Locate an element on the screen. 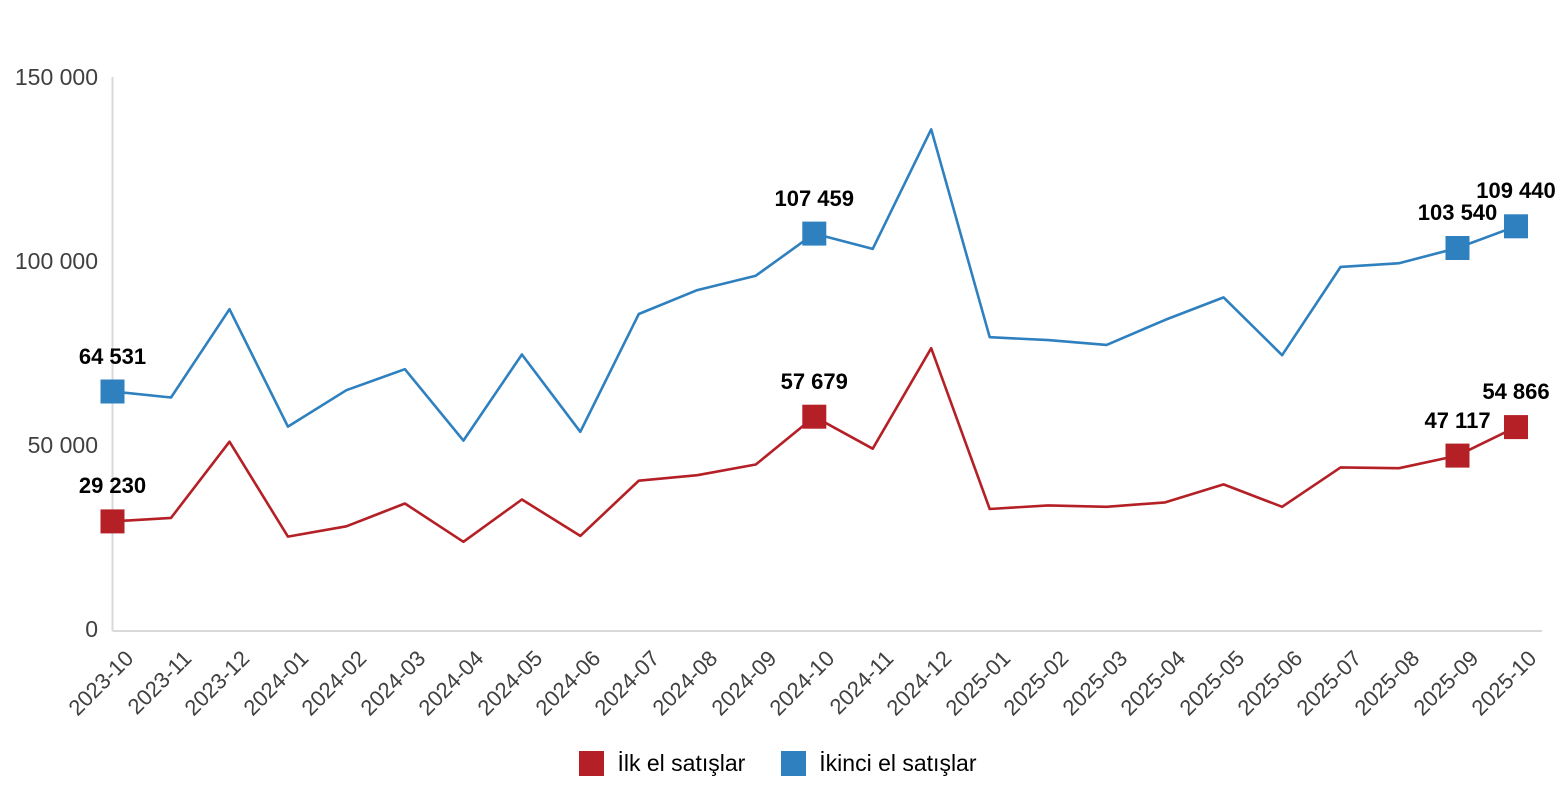  chart-legend: İlk el satışlar İkinci el satışlar is located at coordinates (778, 763).